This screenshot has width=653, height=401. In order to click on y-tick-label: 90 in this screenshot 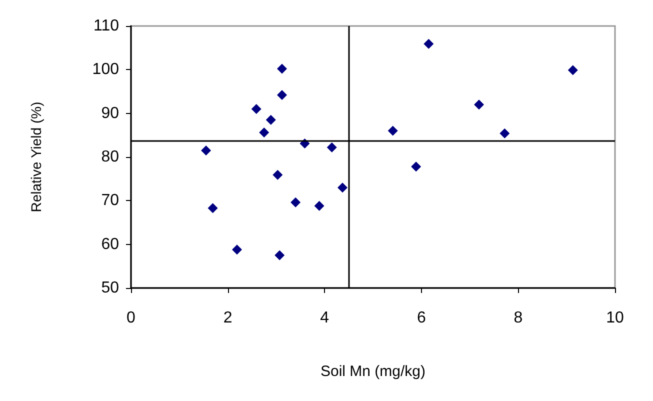, I will do `click(110, 113)`.